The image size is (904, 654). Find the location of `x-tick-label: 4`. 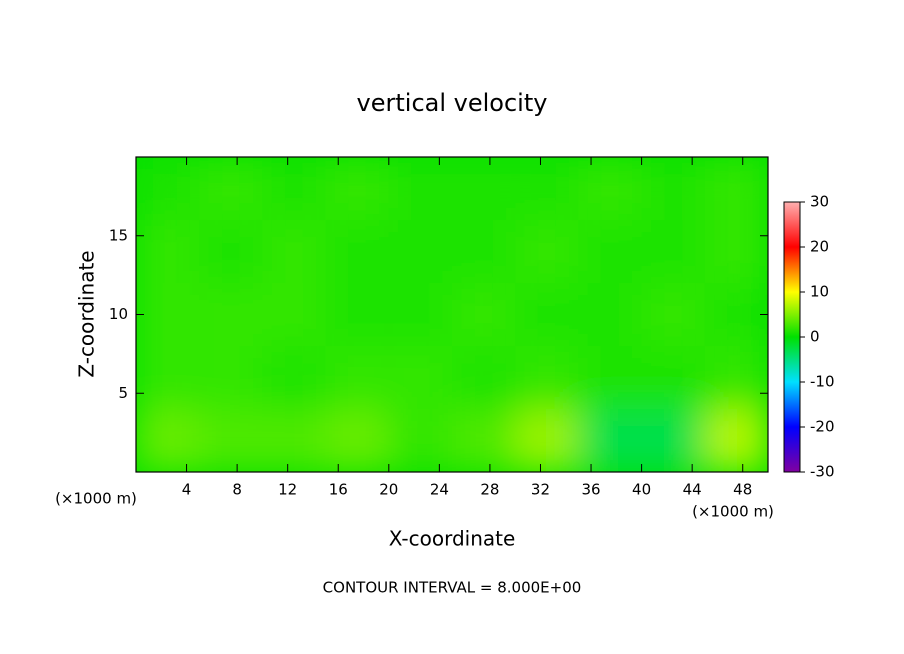

x-tick-label: 4 is located at coordinates (187, 490).